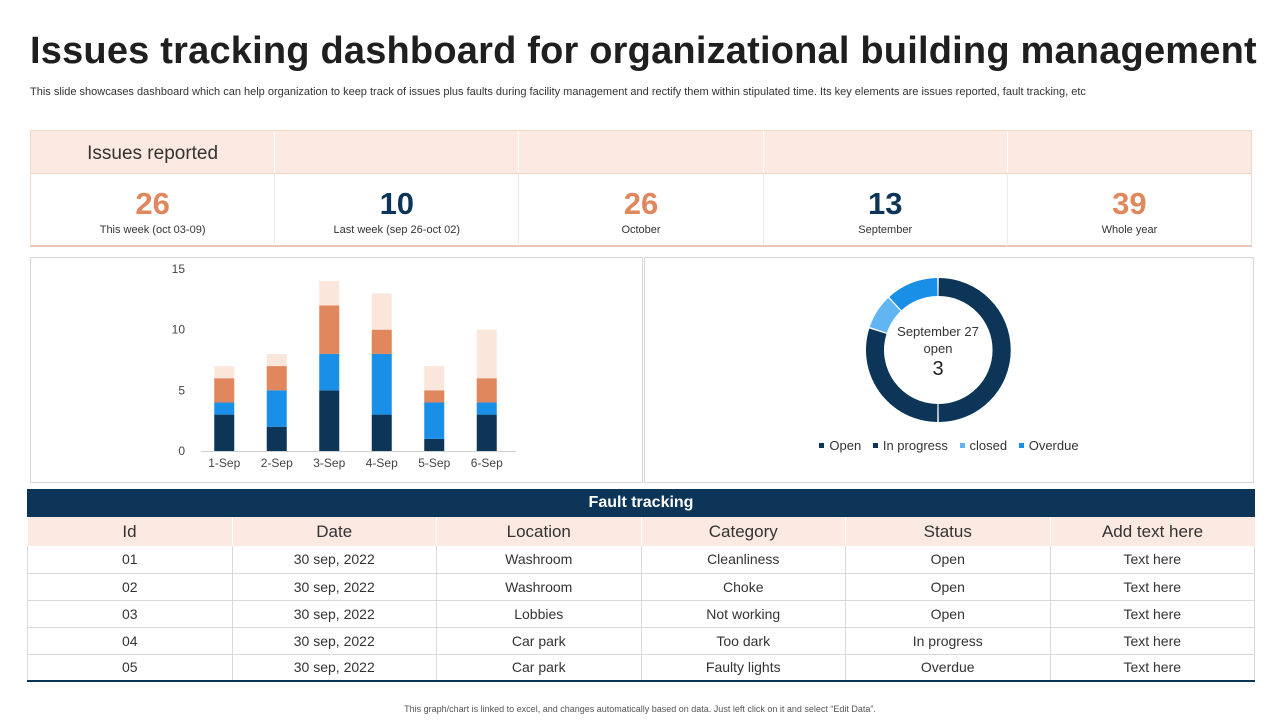 The width and height of the screenshot is (1280, 720). I want to click on x-tick-label: 6-Sep, so click(487, 463).